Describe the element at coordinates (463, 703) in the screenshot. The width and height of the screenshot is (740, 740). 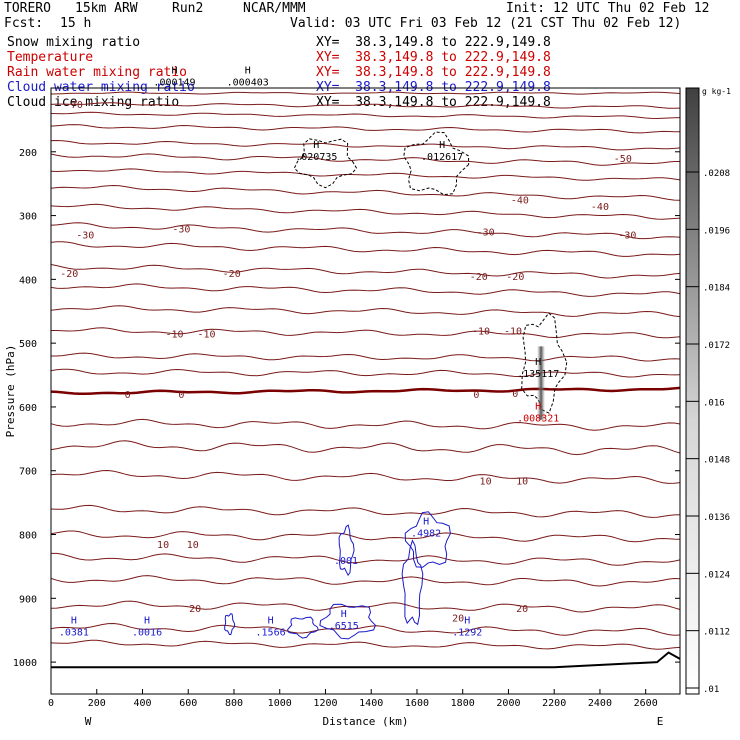
I see `x-tick-label: 1800` at that location.